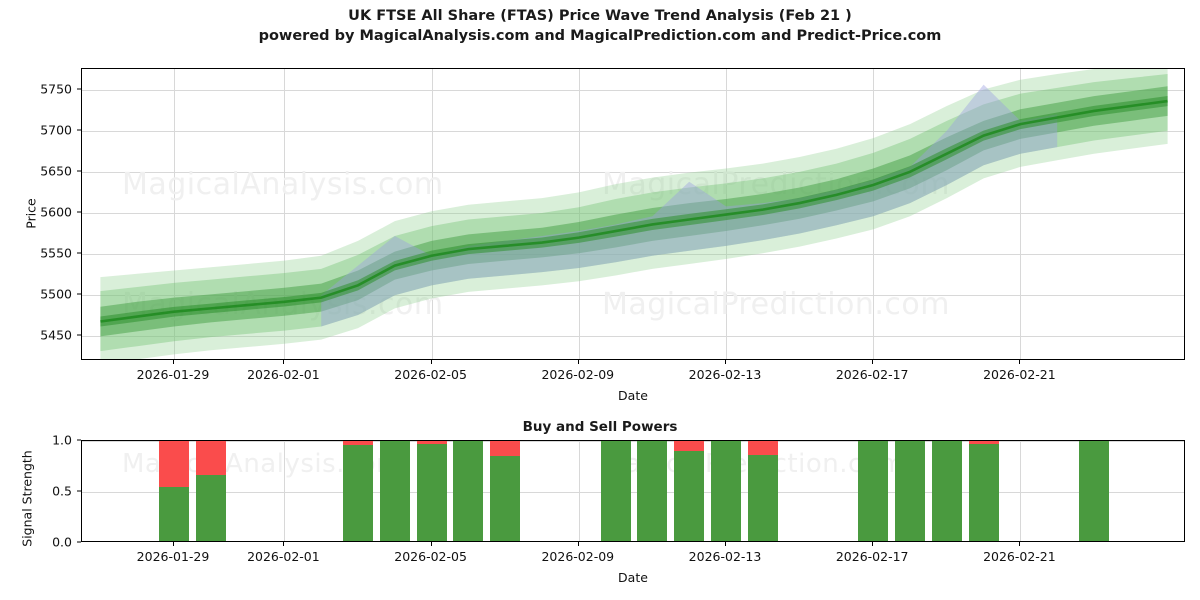  Describe the element at coordinates (56, 212) in the screenshot. I see `price-y-tick-label: 5600` at that location.